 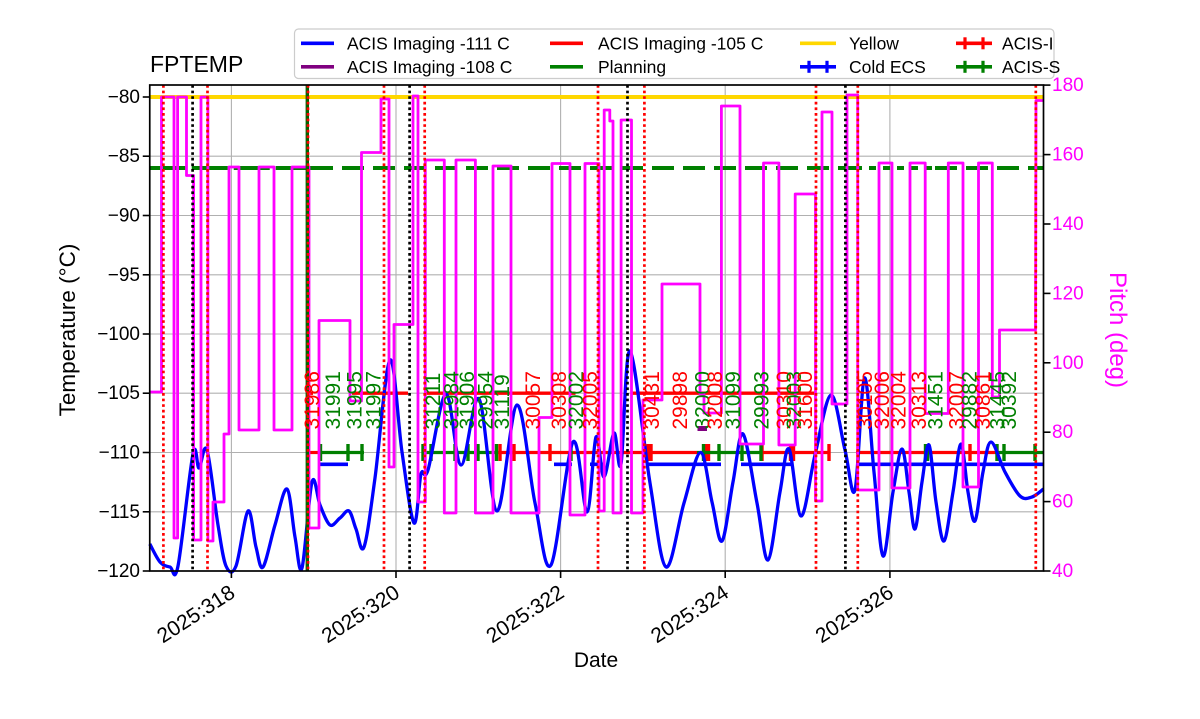 I want to click on svg-text: ACIS Imaging -111 C, so click(x=428, y=43).